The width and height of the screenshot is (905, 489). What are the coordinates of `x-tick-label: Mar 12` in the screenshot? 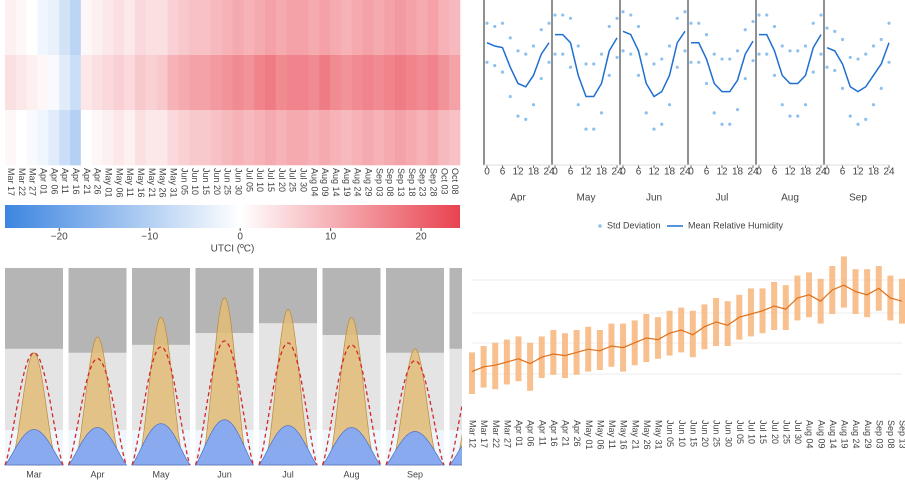 It's located at (473, 434).